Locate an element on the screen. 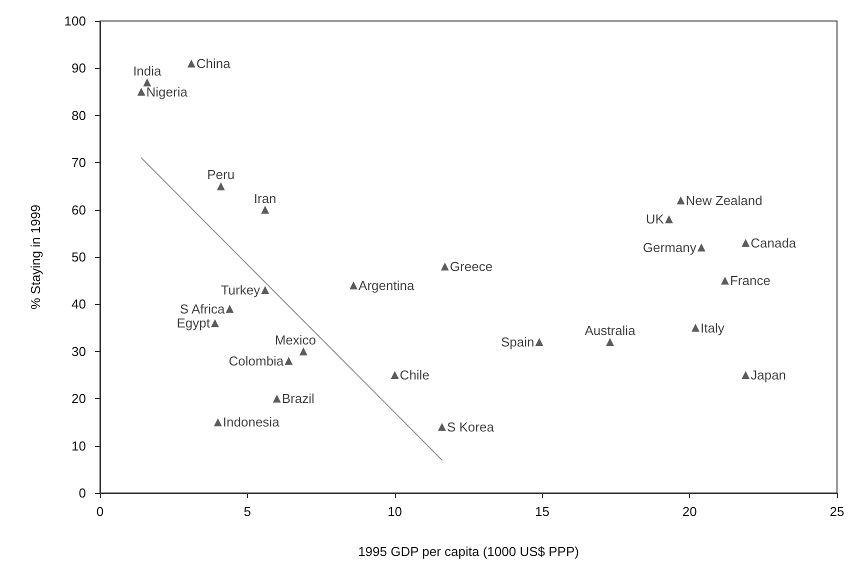 The image size is (859, 581). annotation: China is located at coordinates (214, 63).